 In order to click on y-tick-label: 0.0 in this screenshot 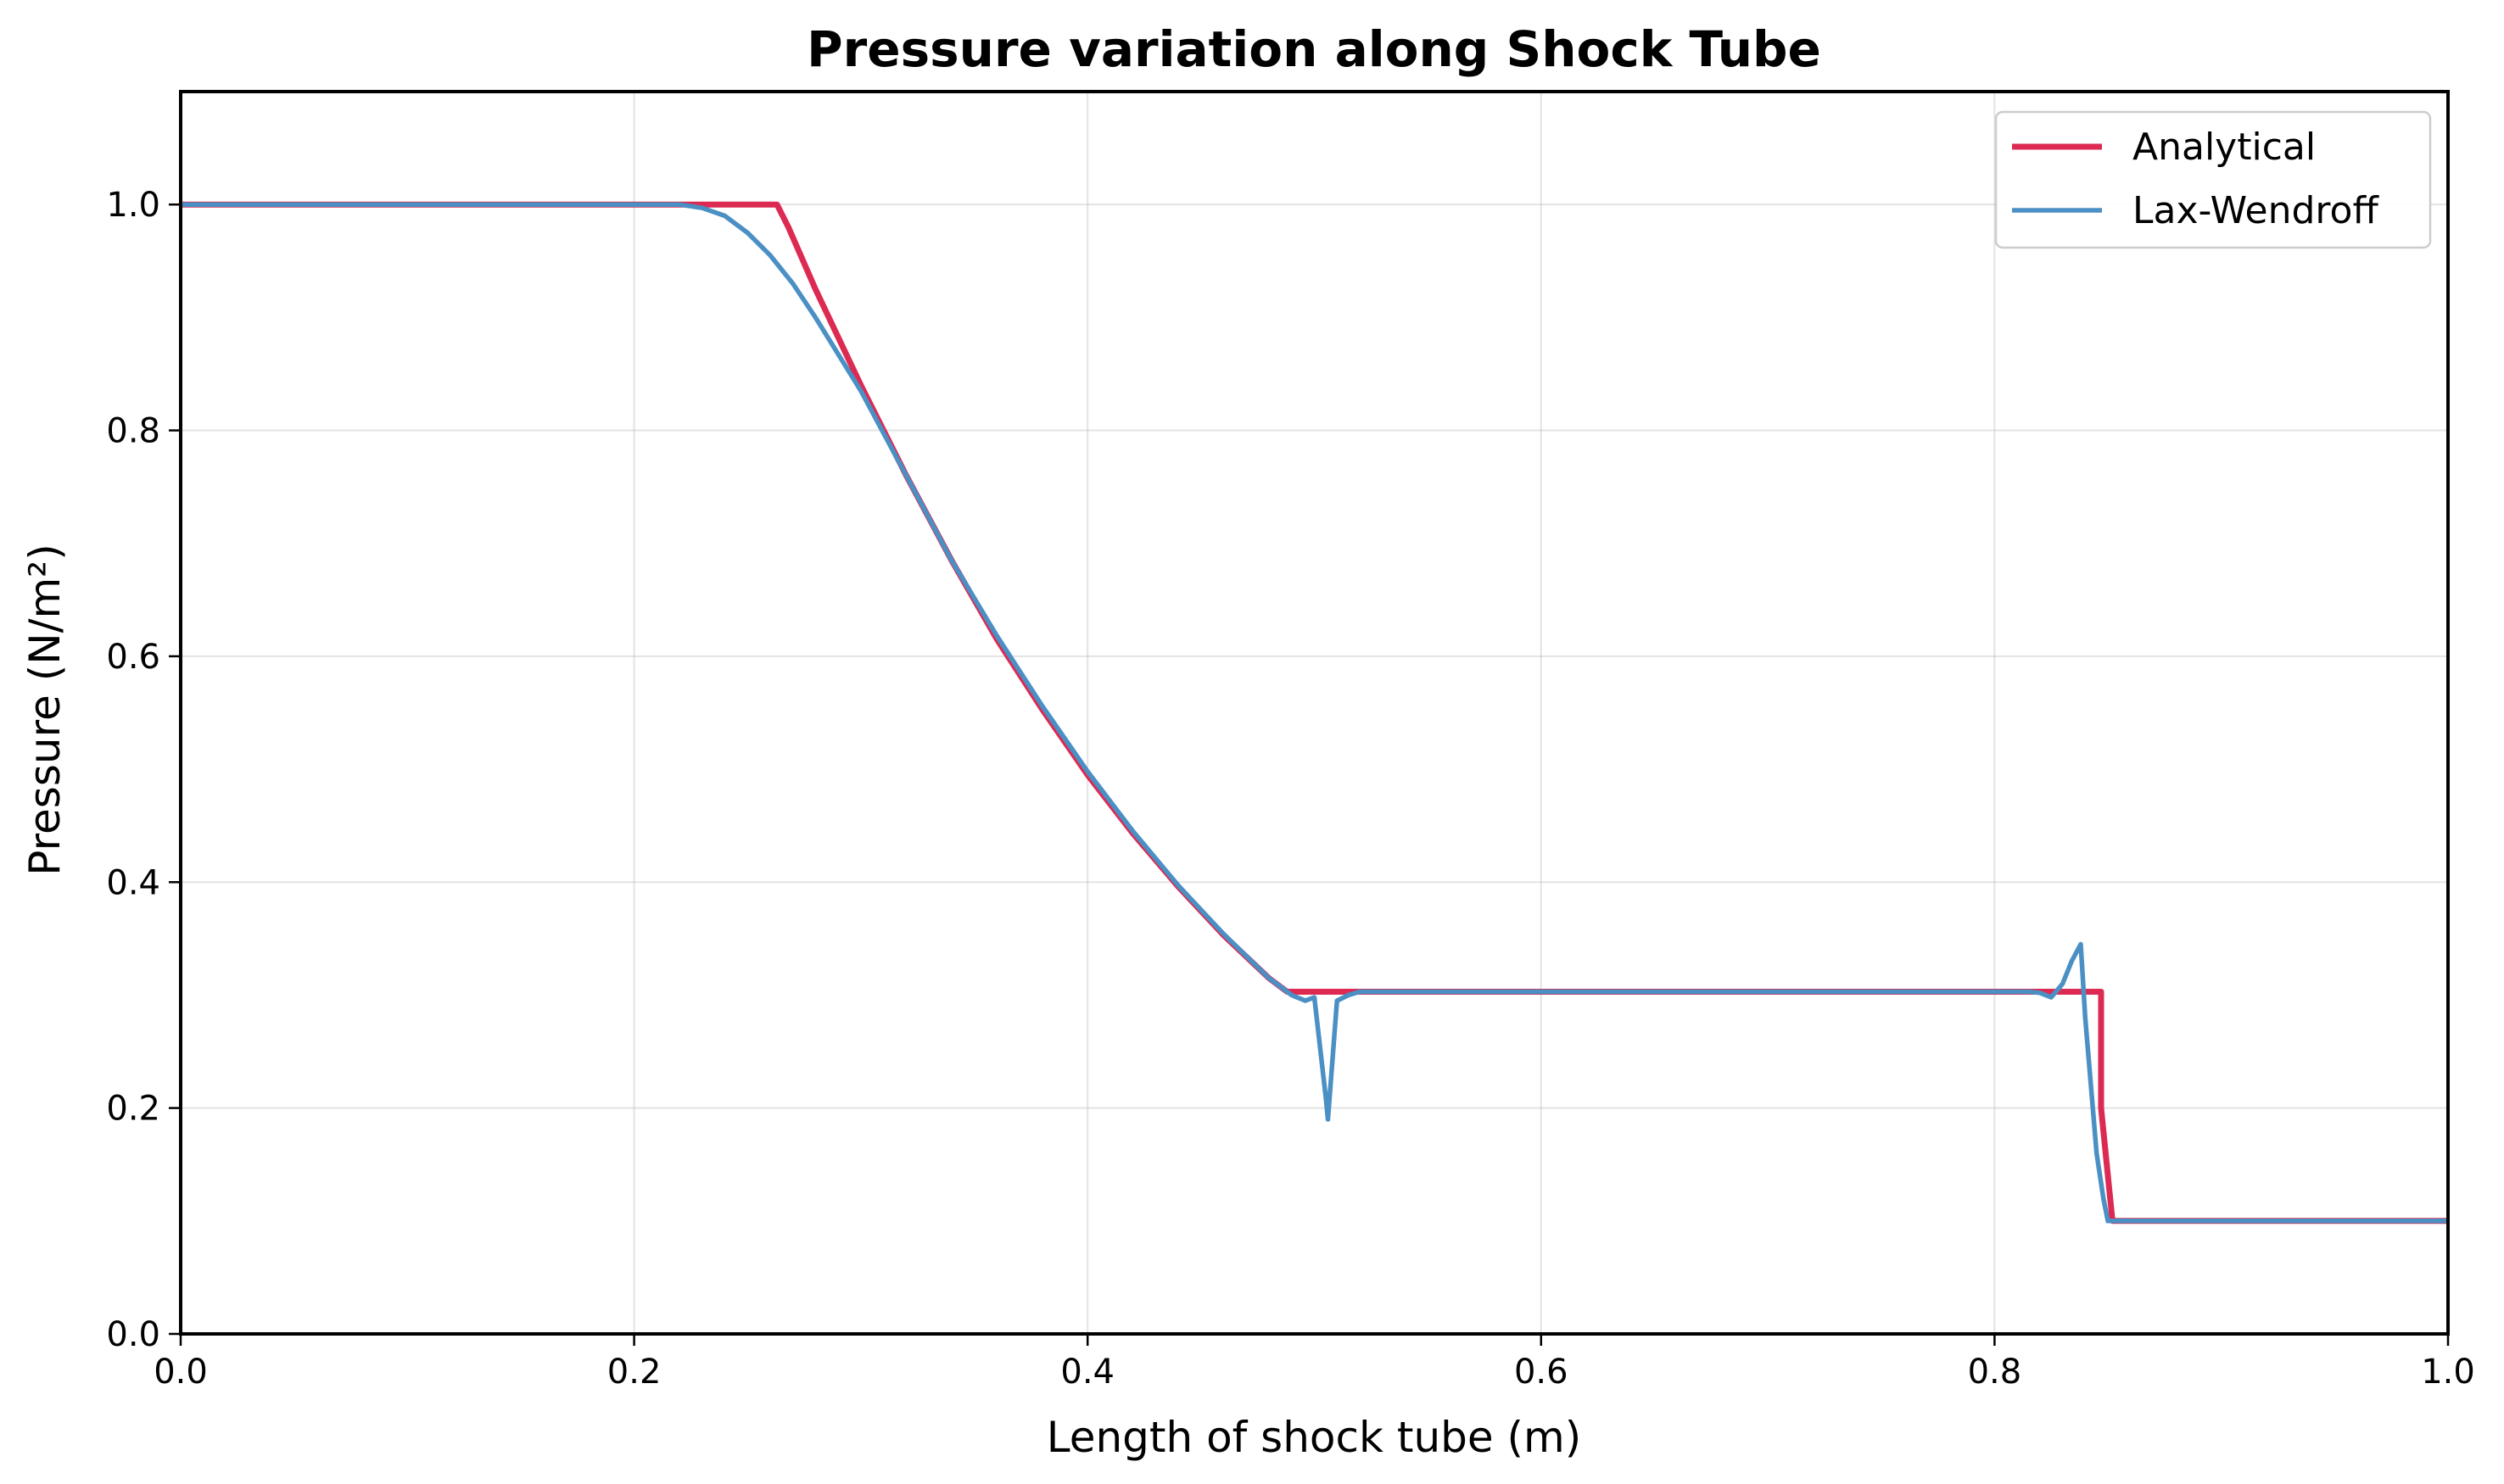, I will do `click(133, 1334)`.